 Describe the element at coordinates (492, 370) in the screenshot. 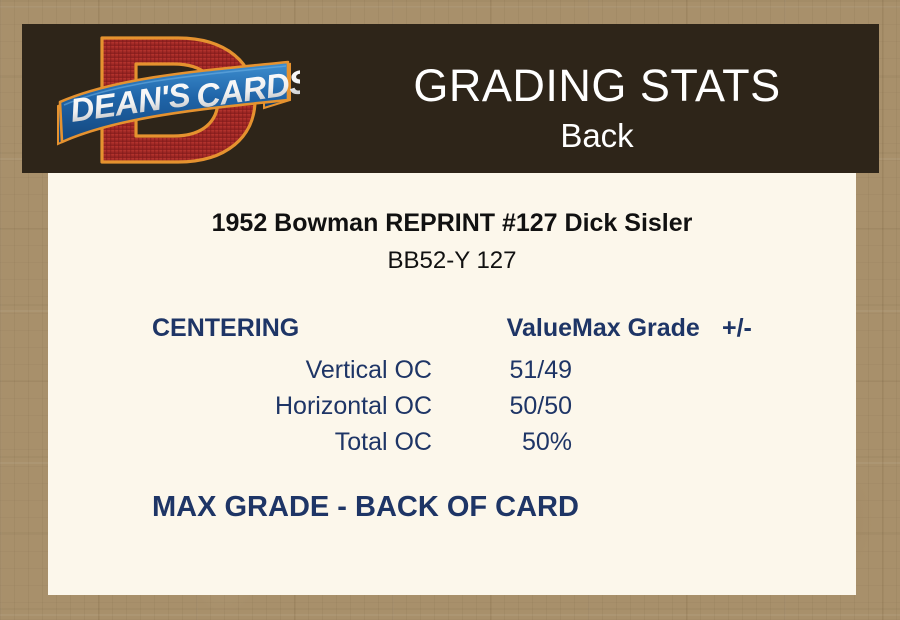

I see `table-row: Vertical OC 51/49` at that location.